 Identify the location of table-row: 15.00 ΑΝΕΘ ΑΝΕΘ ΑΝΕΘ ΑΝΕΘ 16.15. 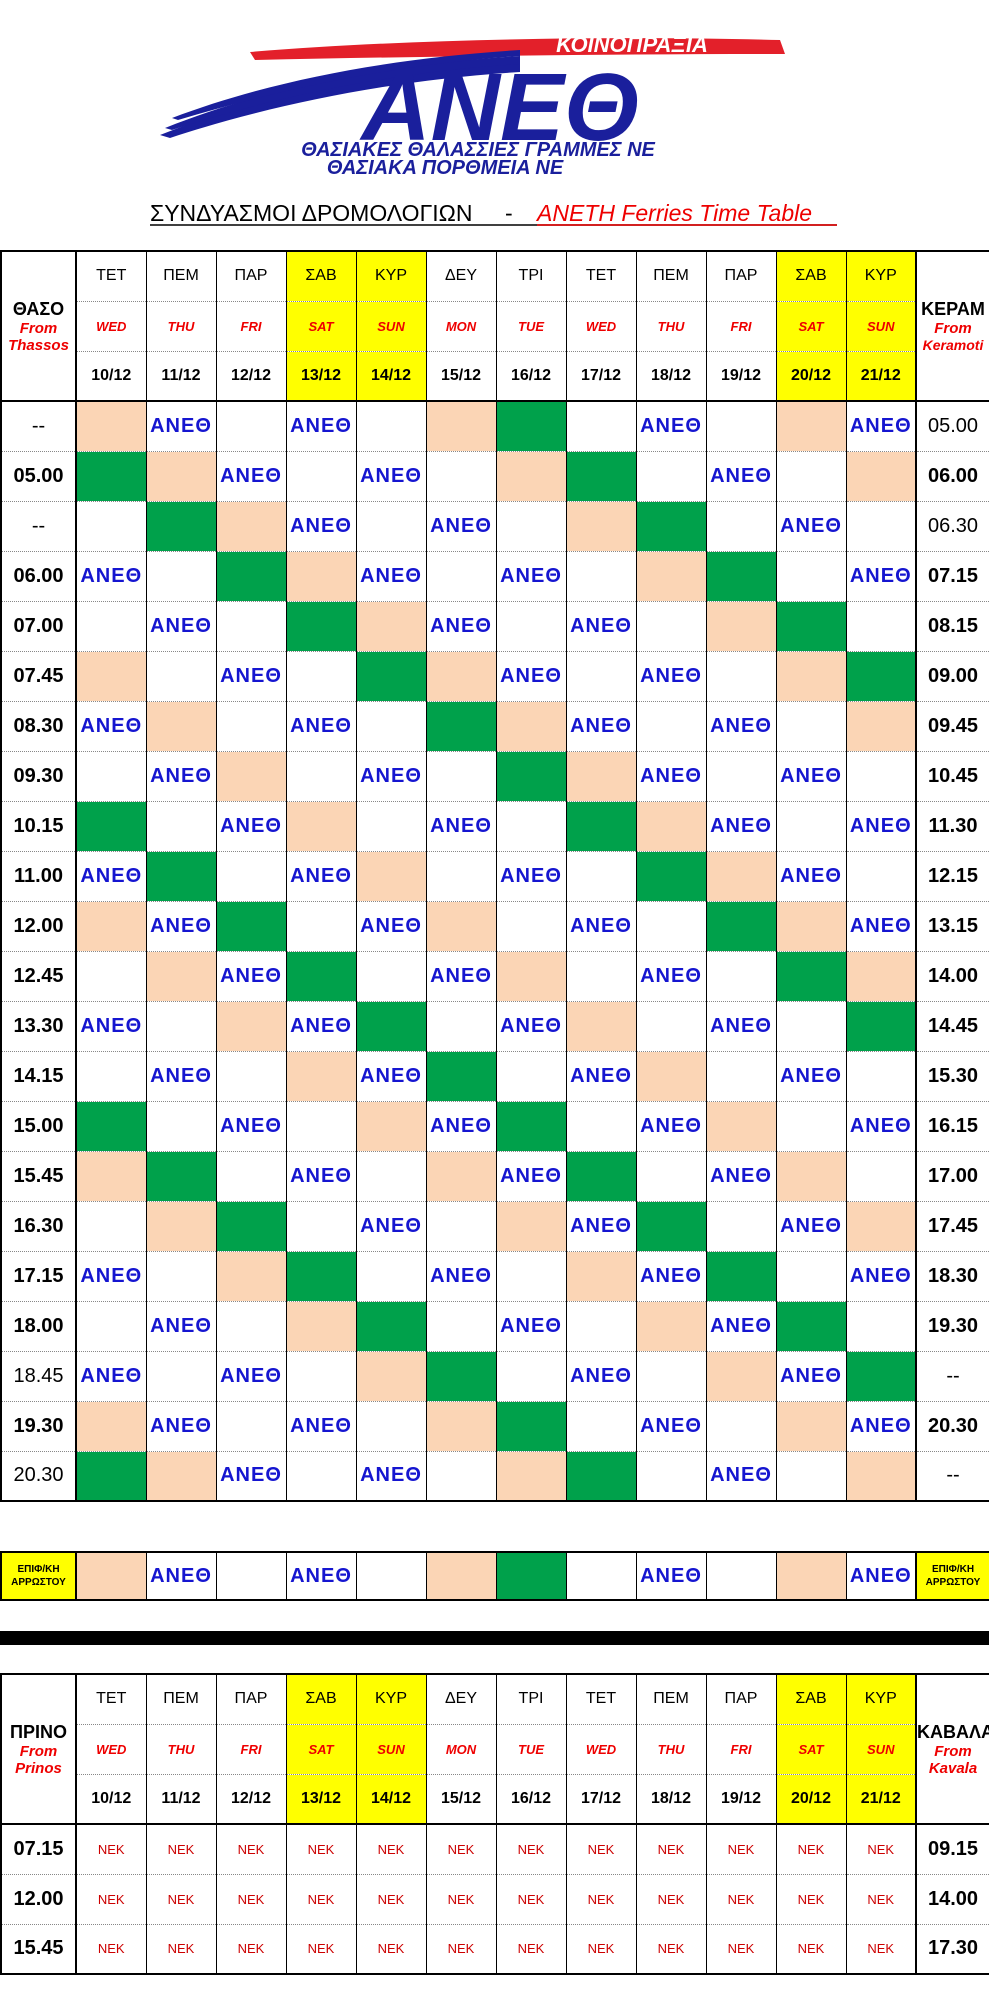
(494, 1126).